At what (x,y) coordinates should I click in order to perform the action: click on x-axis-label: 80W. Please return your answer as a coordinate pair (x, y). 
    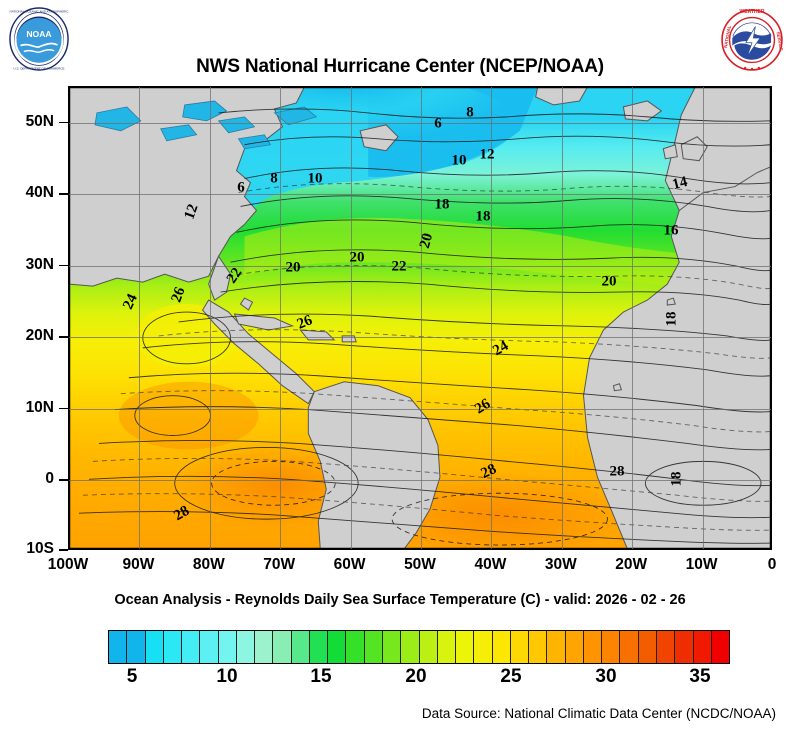
    Looking at the image, I should click on (208, 564).